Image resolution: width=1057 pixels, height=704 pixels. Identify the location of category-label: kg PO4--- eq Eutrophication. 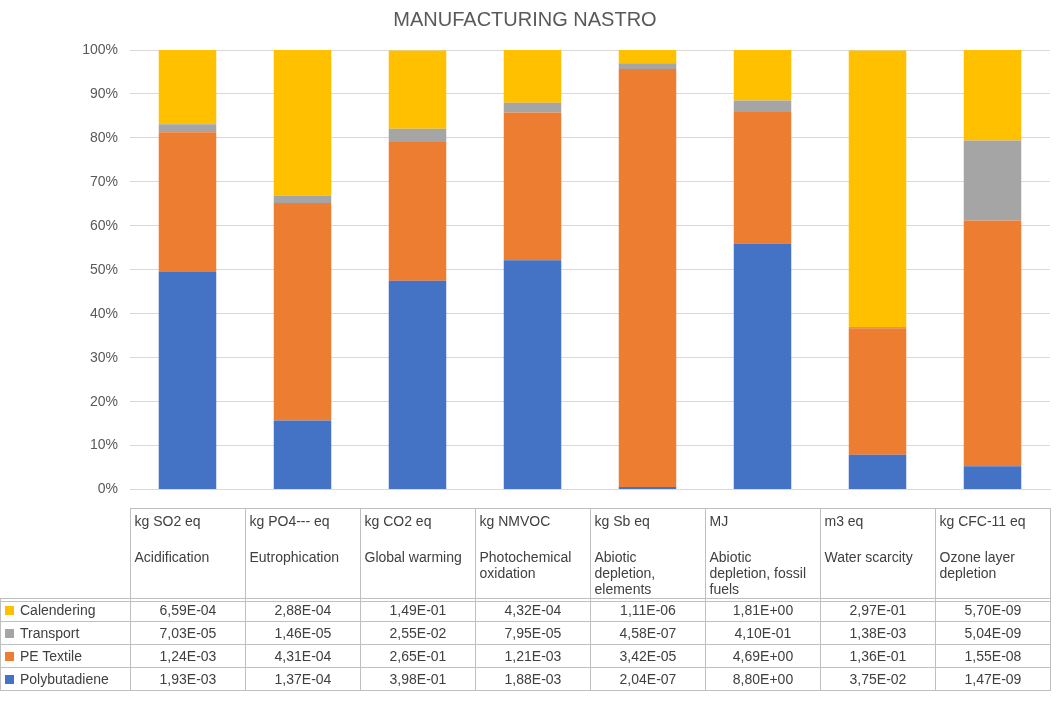
(294, 539).